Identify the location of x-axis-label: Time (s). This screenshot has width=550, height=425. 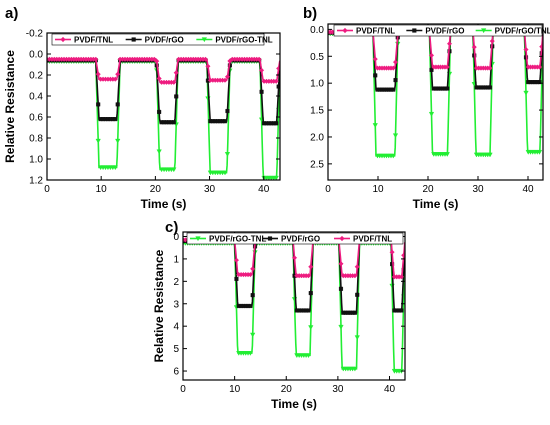
(164, 204).